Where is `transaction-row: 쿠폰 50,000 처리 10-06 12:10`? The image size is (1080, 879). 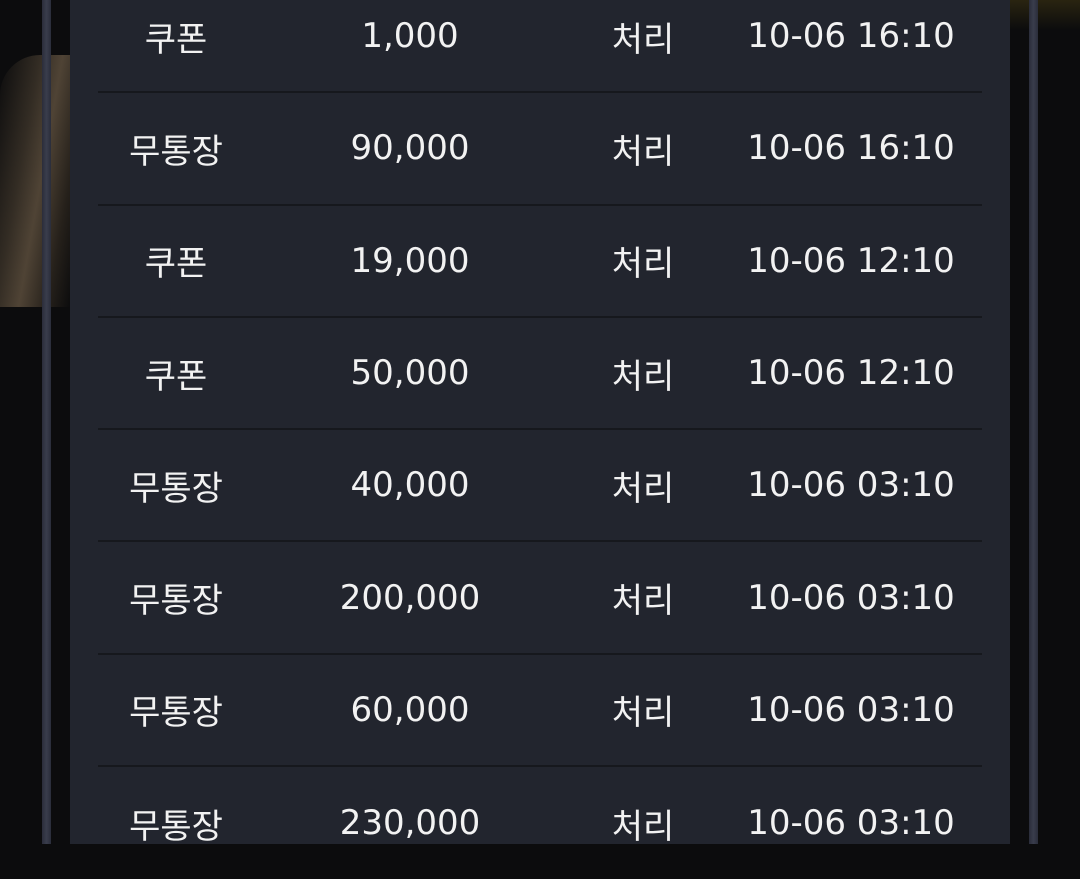 transaction-row: 쿠폰 50,000 처리 10-06 12:10 is located at coordinates (540, 374).